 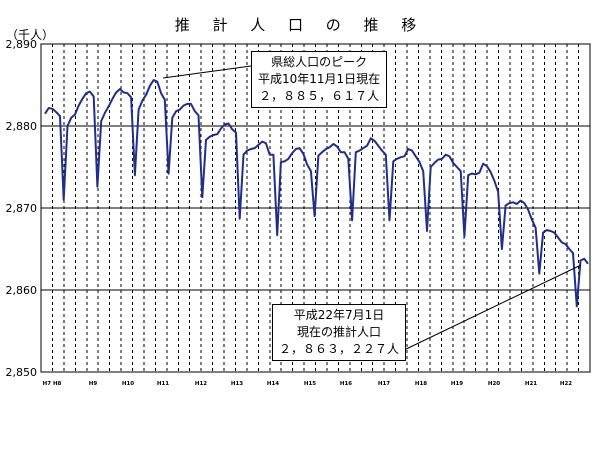 I want to click on y-tick-label: 2,850, so click(x=22, y=372).